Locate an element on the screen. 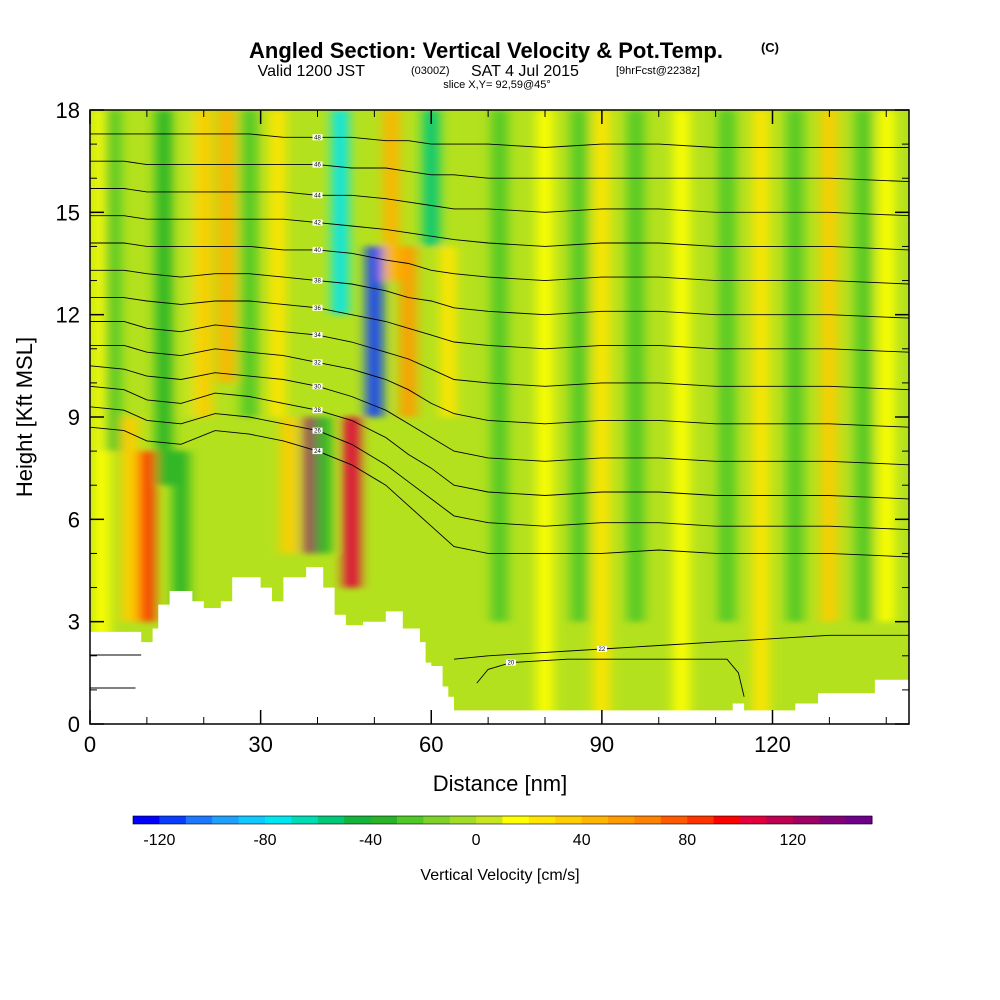 The height and width of the screenshot is (1000, 1000). isentrope-label: 26 is located at coordinates (317, 432).